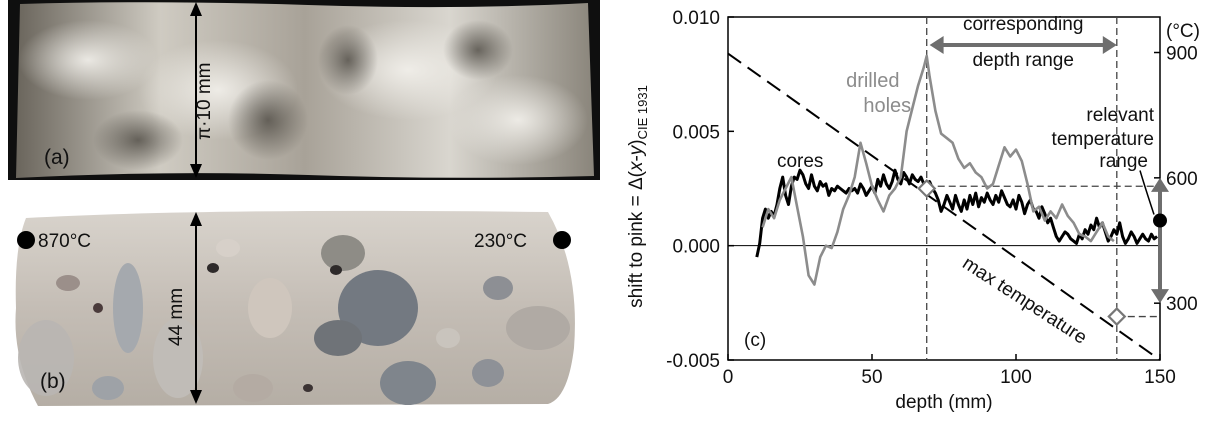  What do you see at coordinates (204, 101) in the screenshot?
I see `panel-a-dimension: π·10 mm` at bounding box center [204, 101].